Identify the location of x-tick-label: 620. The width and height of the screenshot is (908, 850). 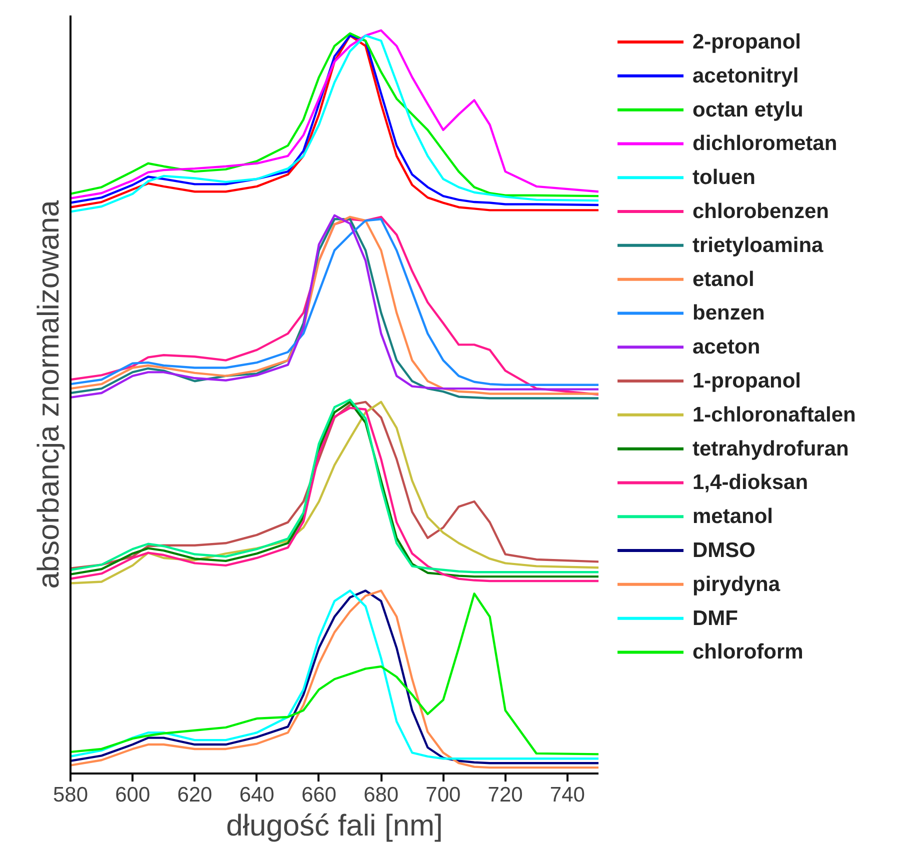
(194, 795).